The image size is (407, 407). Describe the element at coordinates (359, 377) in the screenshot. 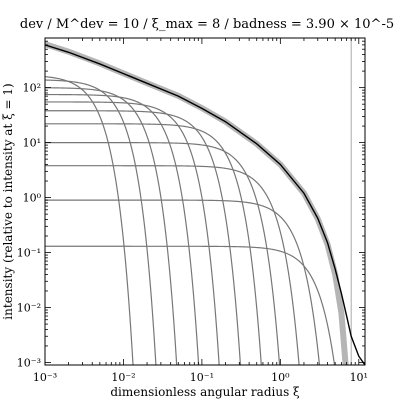

I see `x-tick-label: 10¹` at that location.